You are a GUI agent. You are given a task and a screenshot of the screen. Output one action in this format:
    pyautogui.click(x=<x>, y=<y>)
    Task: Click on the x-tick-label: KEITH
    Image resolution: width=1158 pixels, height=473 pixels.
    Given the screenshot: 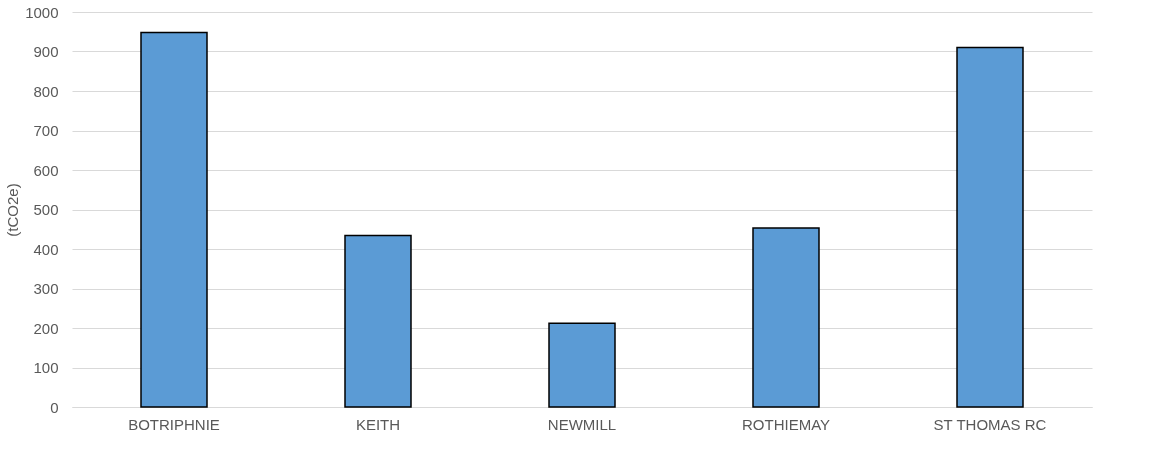 What is the action you would take?
    pyautogui.click(x=378, y=424)
    